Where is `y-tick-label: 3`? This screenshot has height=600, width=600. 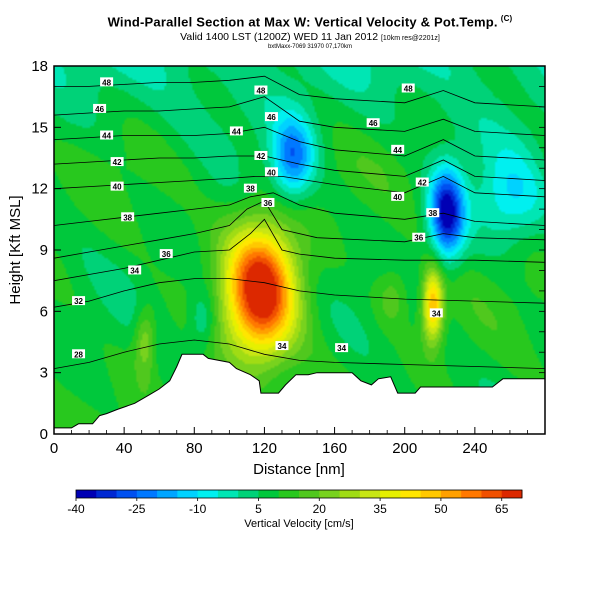 y-tick-label: 3 is located at coordinates (44, 373).